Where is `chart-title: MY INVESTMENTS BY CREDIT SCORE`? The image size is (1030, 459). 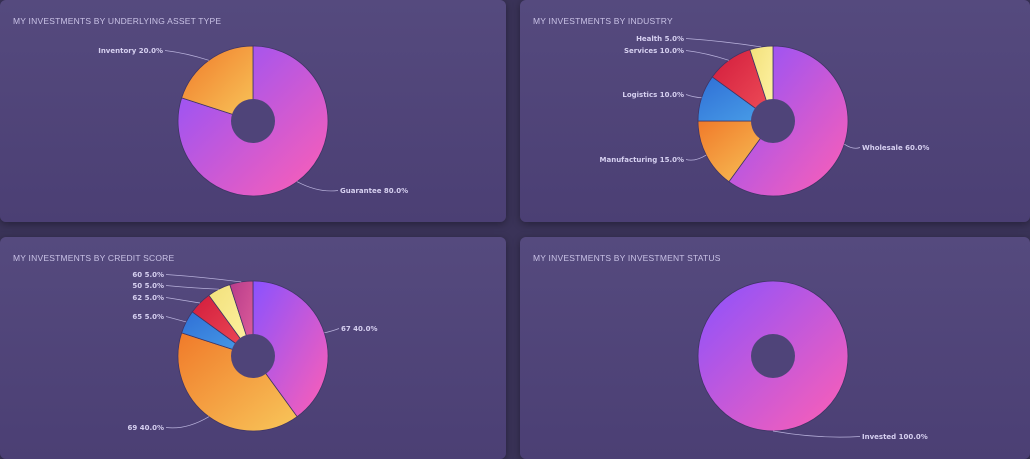
chart-title: MY INVESTMENTS BY CREDIT SCORE is located at coordinates (94, 258).